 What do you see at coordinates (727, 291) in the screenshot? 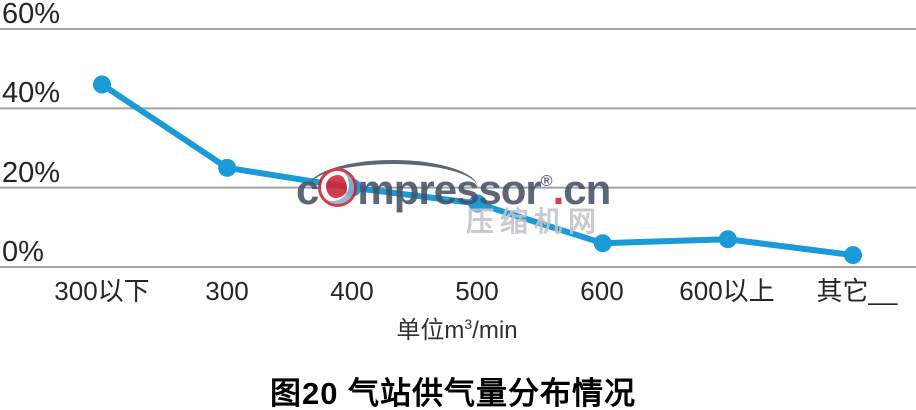
I see `x-axis-tick-label: 600以上` at bounding box center [727, 291].